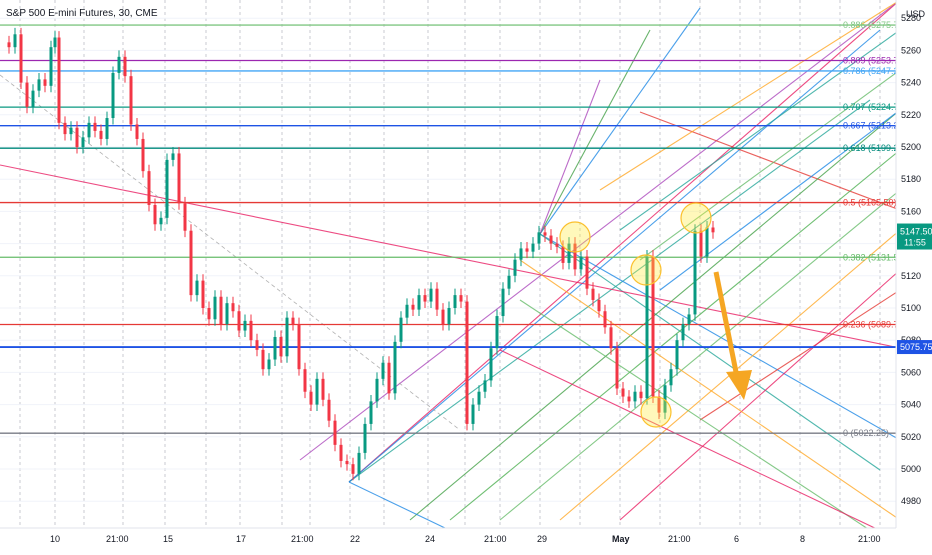 This screenshot has height=555, width=932. What do you see at coordinates (911, 115) in the screenshot?
I see `y-tick-label-12: 5220` at bounding box center [911, 115].